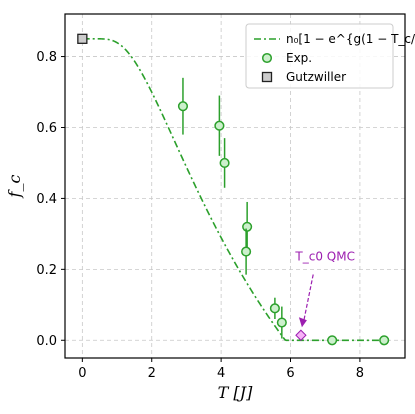 Image resolution: width=415 pixels, height=414 pixels. What do you see at coordinates (308, 297) in the screenshot?
I see `annotation-arrow` at bounding box center [308, 297].